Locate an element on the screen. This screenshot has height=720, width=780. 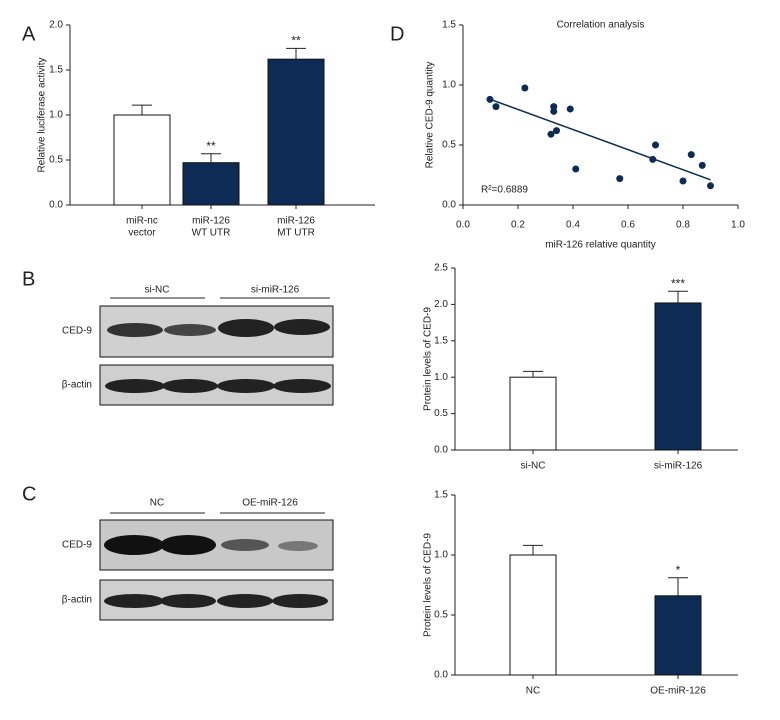
x-tick-label: 0.2 is located at coordinates (518, 225).